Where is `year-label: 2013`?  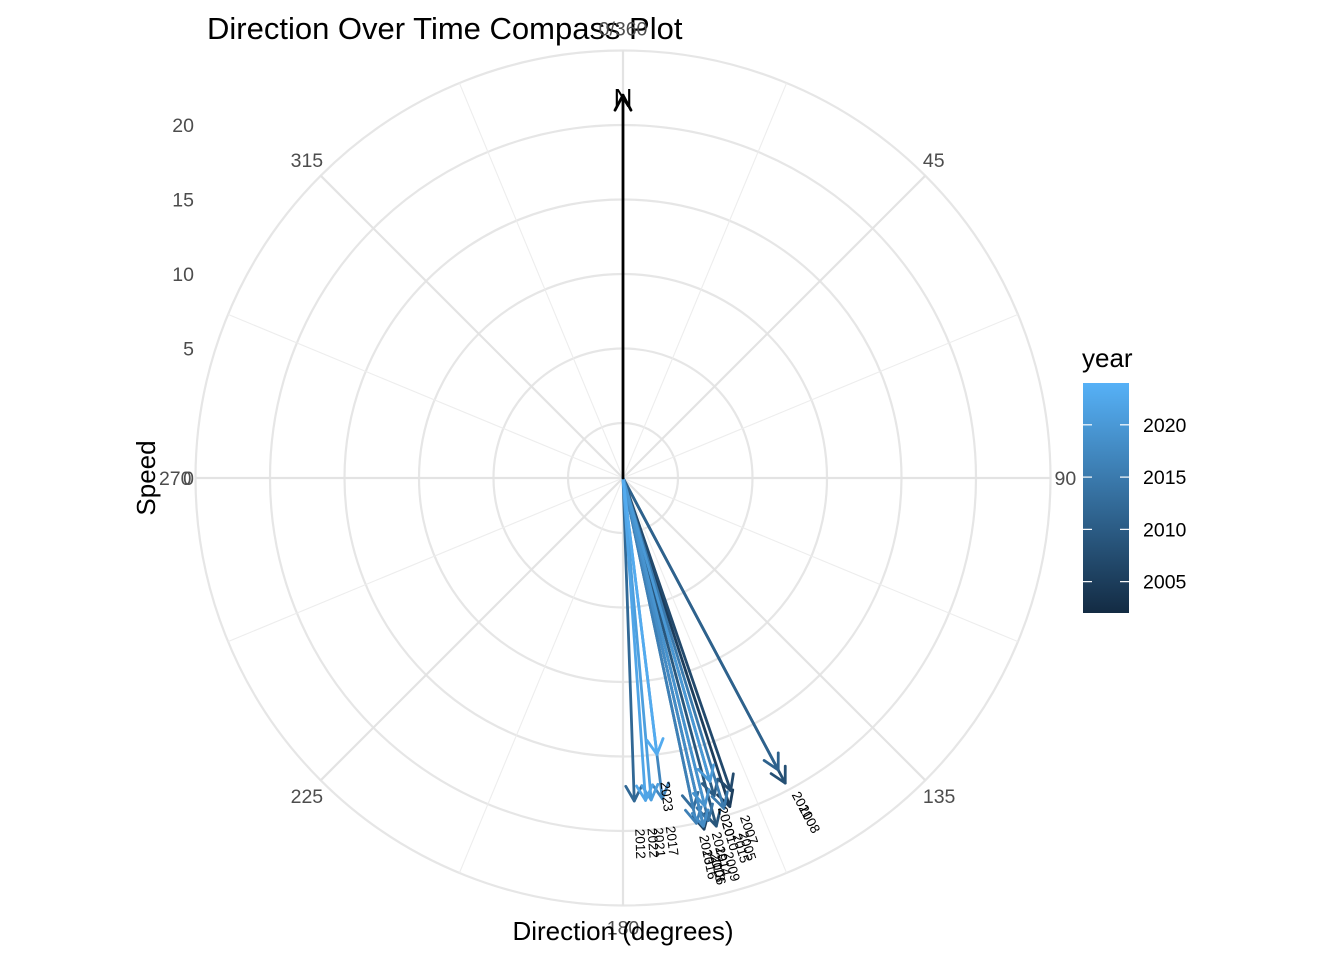
year-label: 2013 is located at coordinates (706, 850).